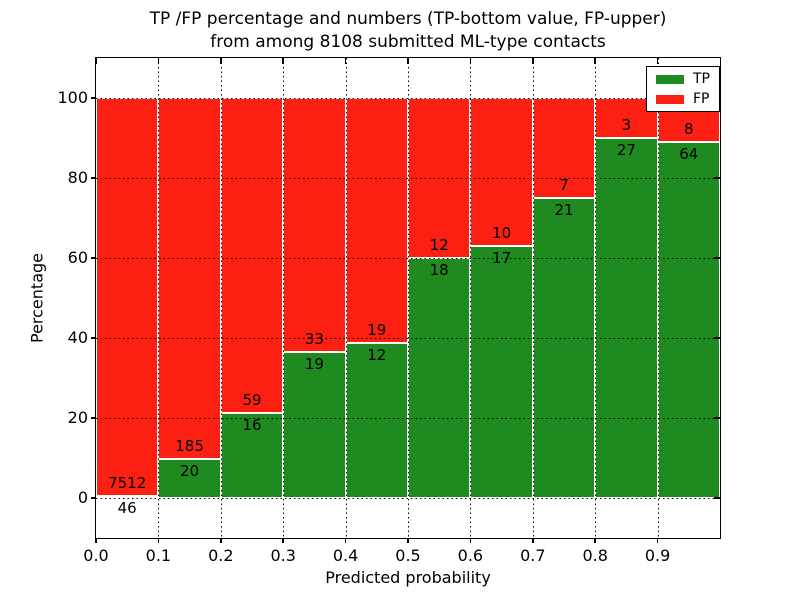  What do you see at coordinates (158, 555) in the screenshot?
I see `x-tick-label: 0.1` at bounding box center [158, 555].